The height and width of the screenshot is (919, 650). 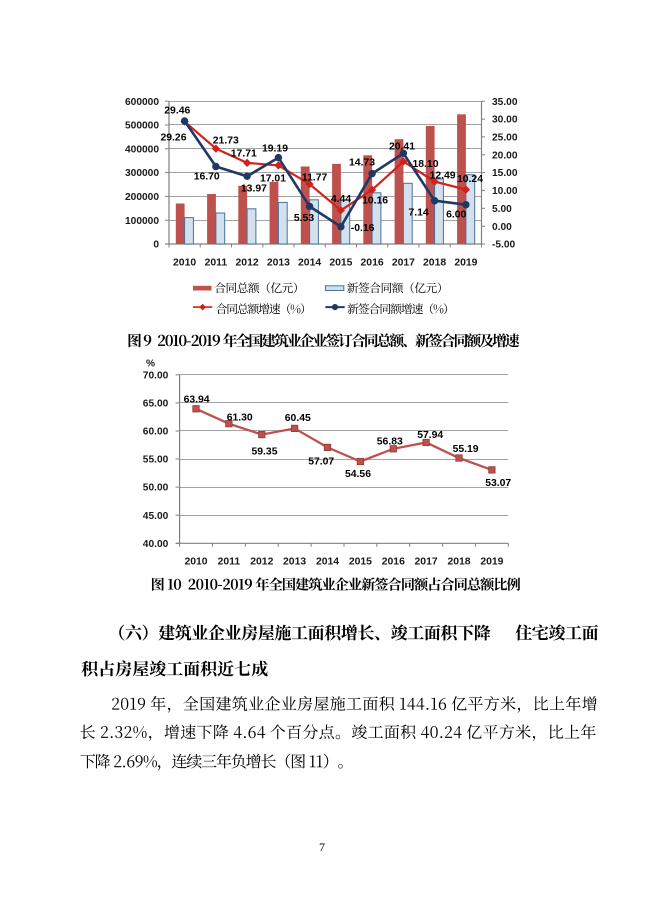 I want to click on svg-text: 30.00, so click(x=505, y=120).